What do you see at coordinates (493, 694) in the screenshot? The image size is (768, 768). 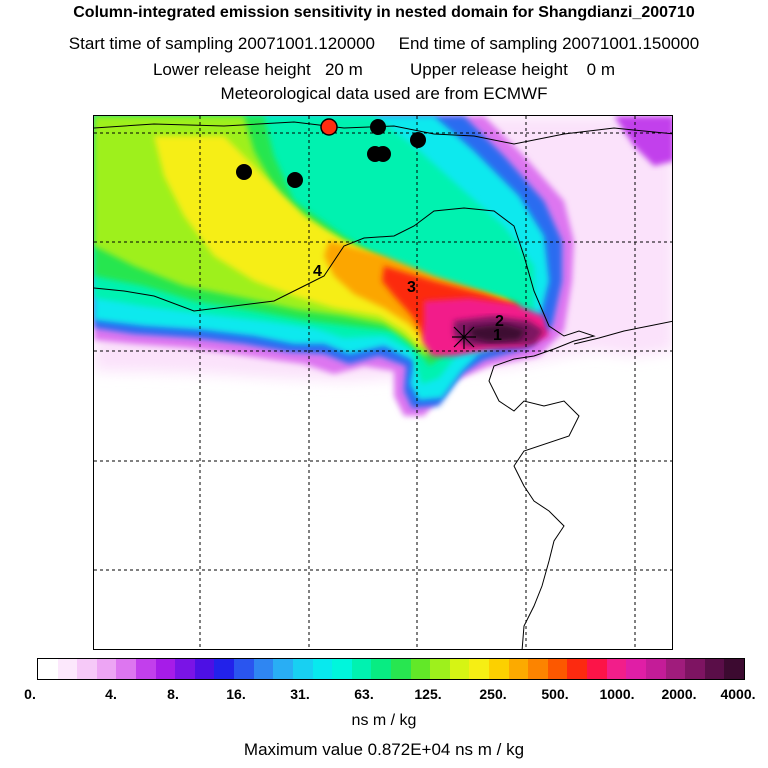 I see `colorbar-tick-label: 250.` at bounding box center [493, 694].